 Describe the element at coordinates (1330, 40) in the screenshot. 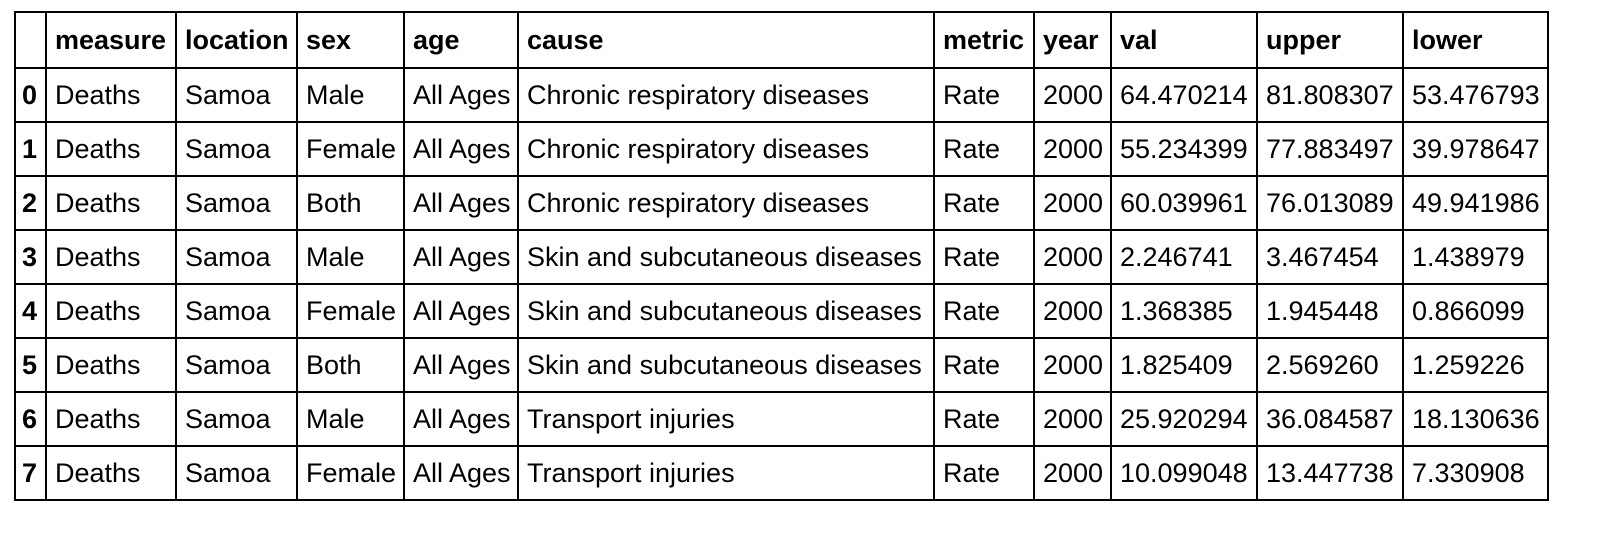

I see `header-cell-upper: upper` at that location.